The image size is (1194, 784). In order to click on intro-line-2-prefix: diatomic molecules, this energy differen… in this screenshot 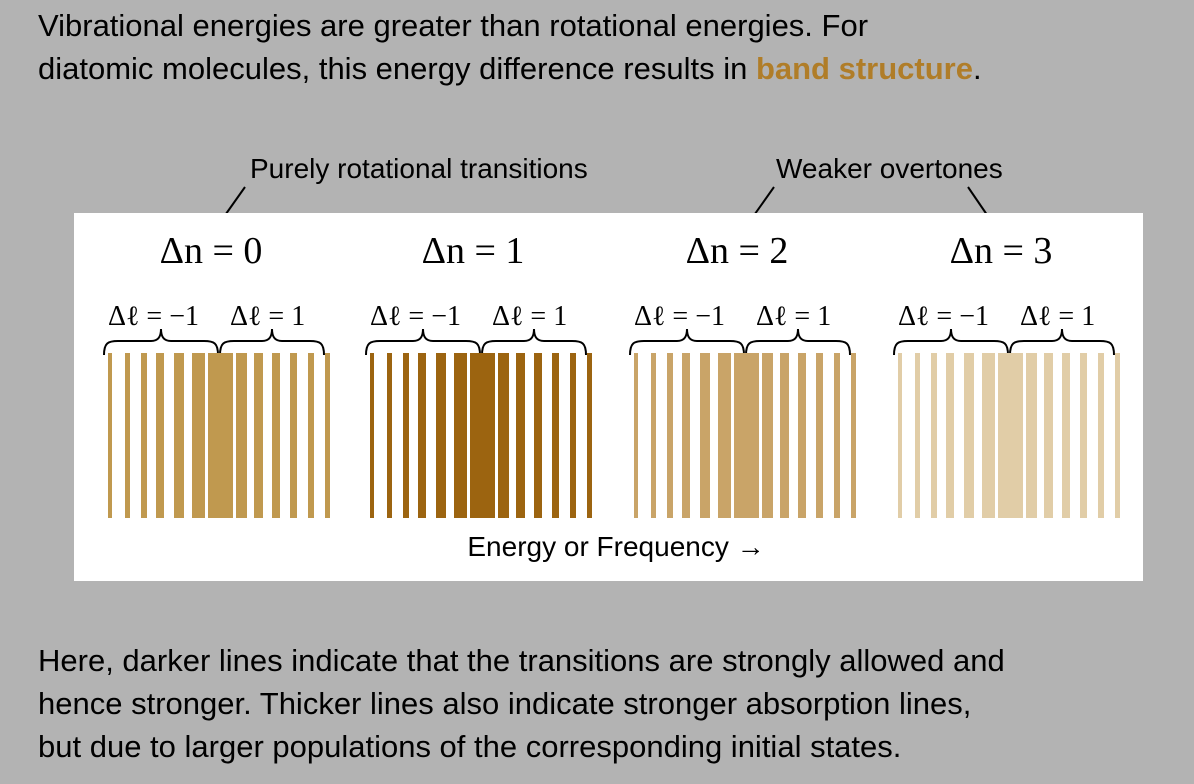, I will do `click(397, 68)`.